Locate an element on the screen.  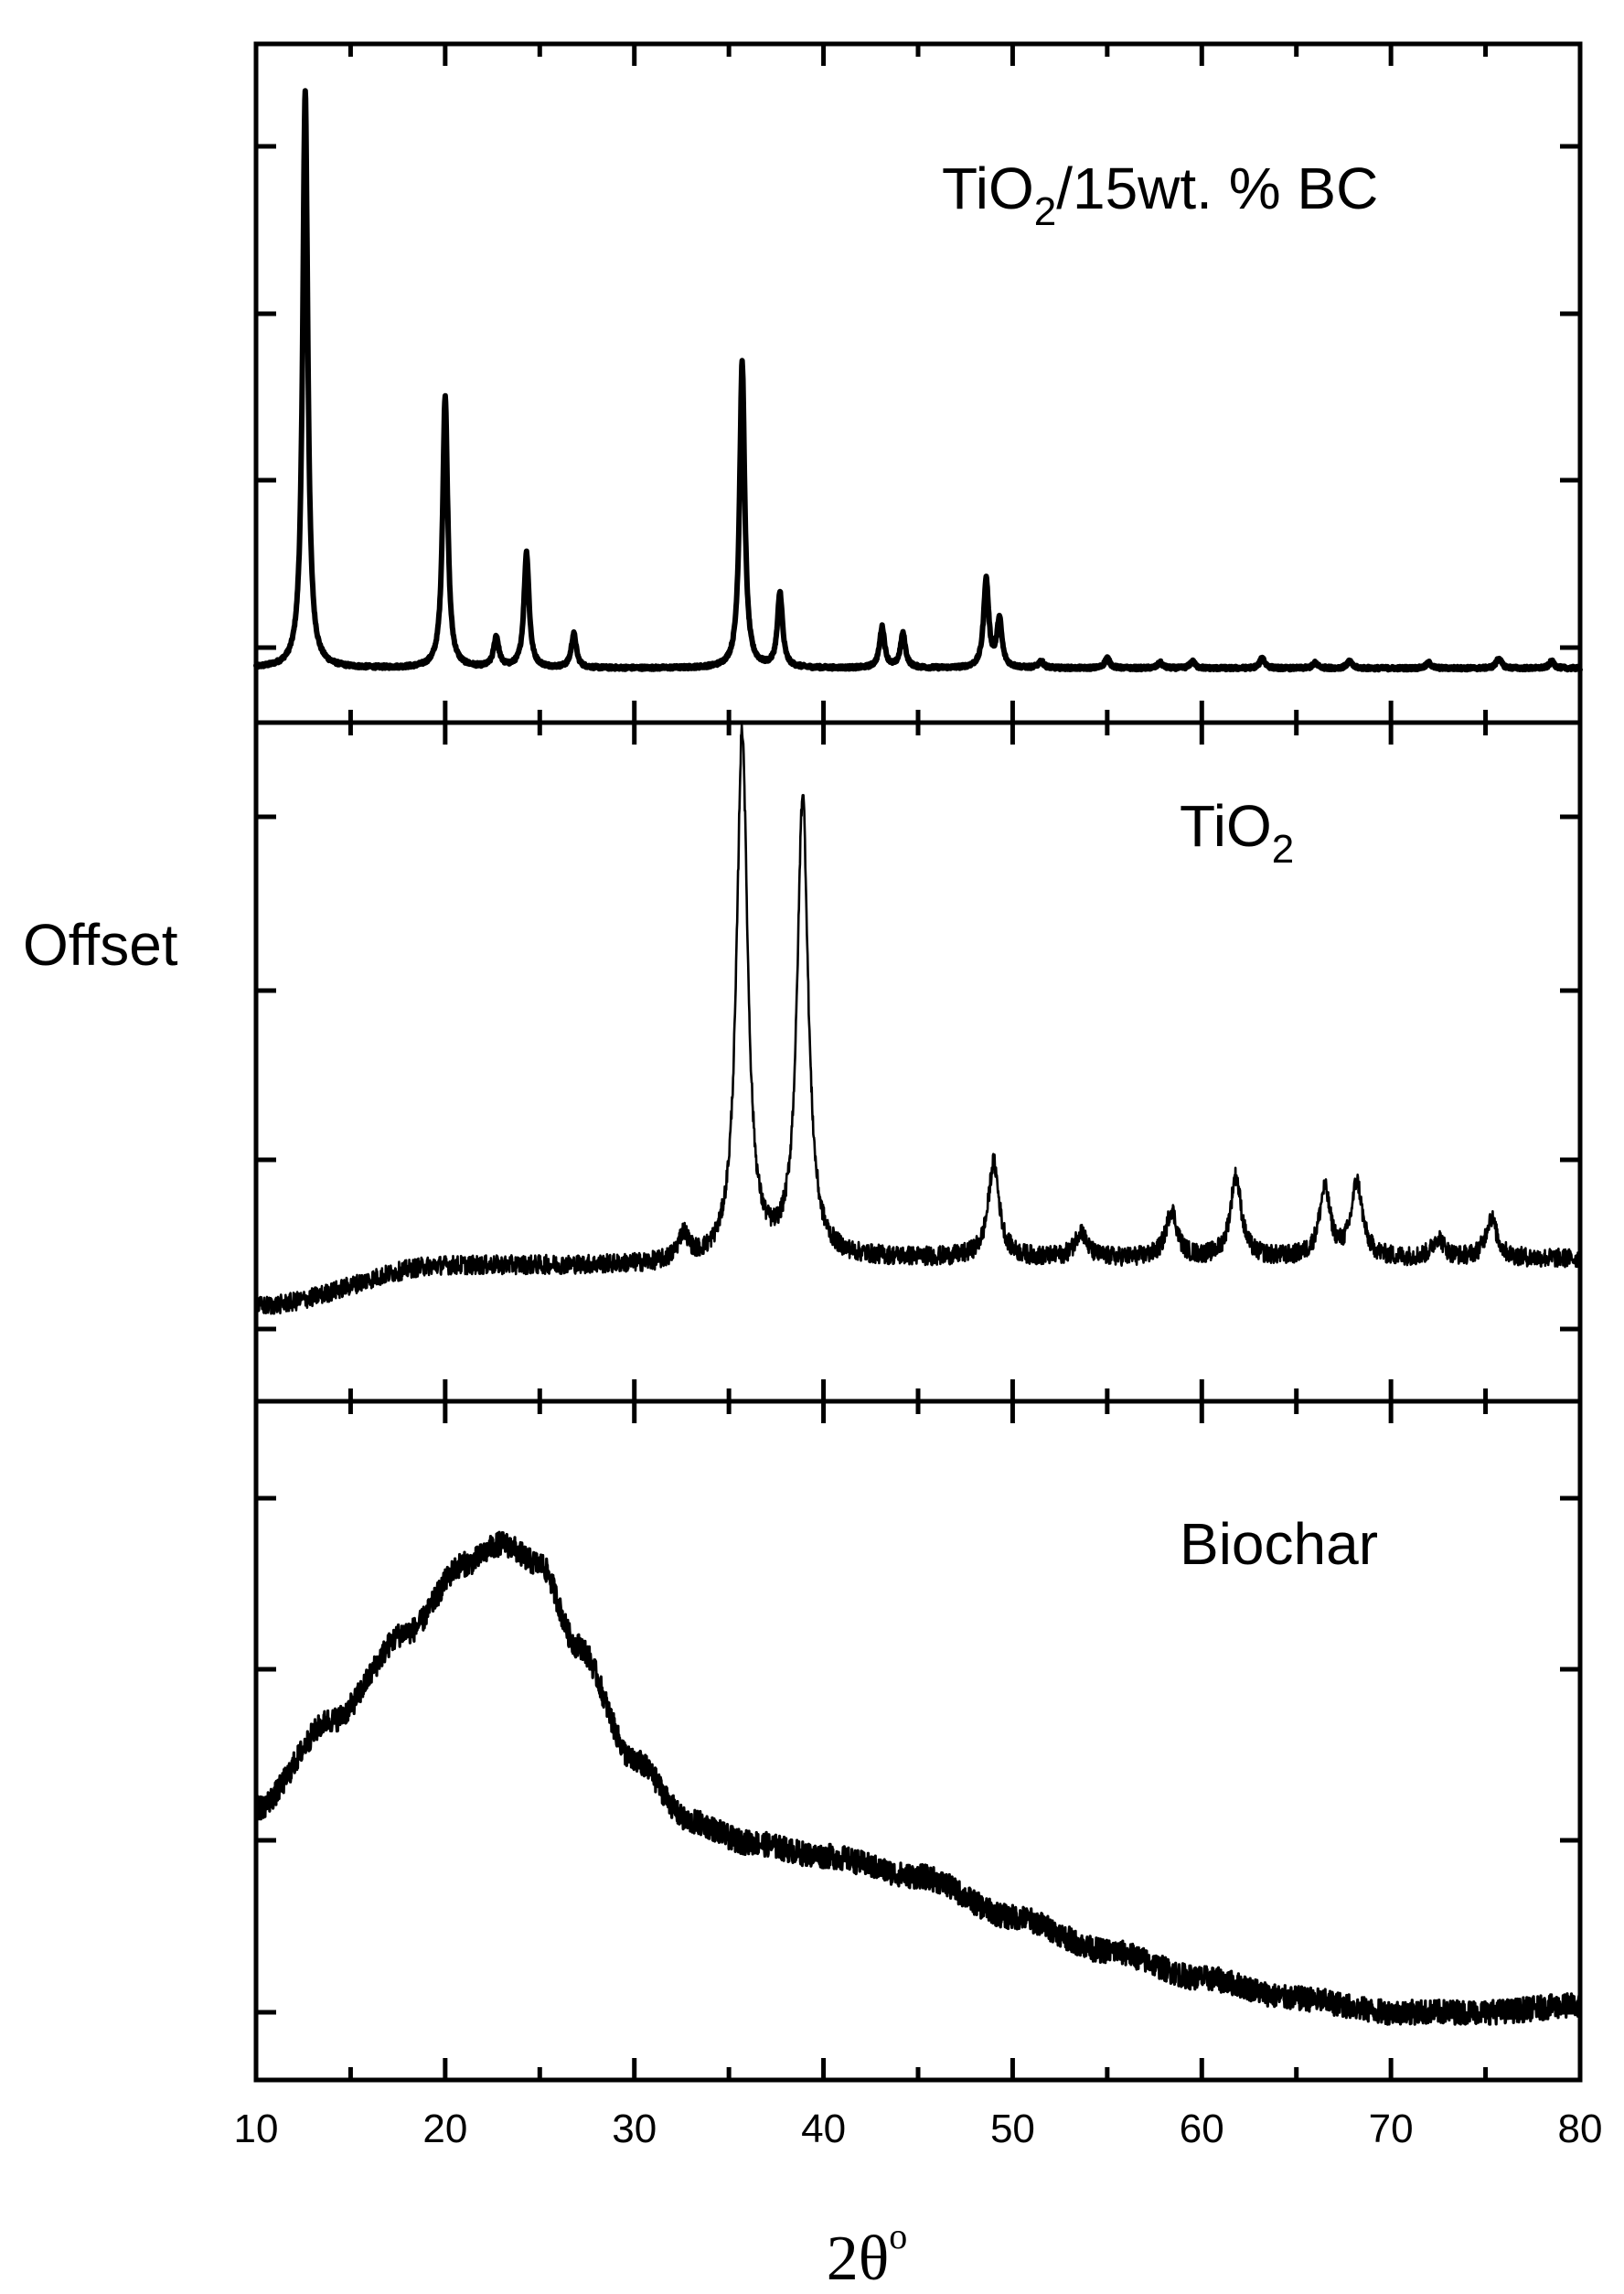
x-axis-label-main: 2θ is located at coordinates (858, 2259).